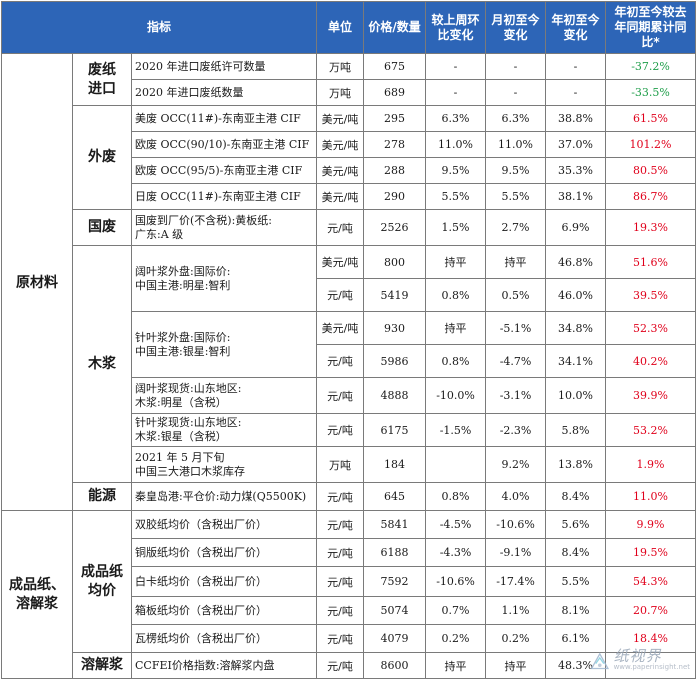 Image resolution: width=696 pixels, height=682 pixels. Describe the element at coordinates (576, 262) in the screenshot. I see `row-ytd: 46.8%` at that location.